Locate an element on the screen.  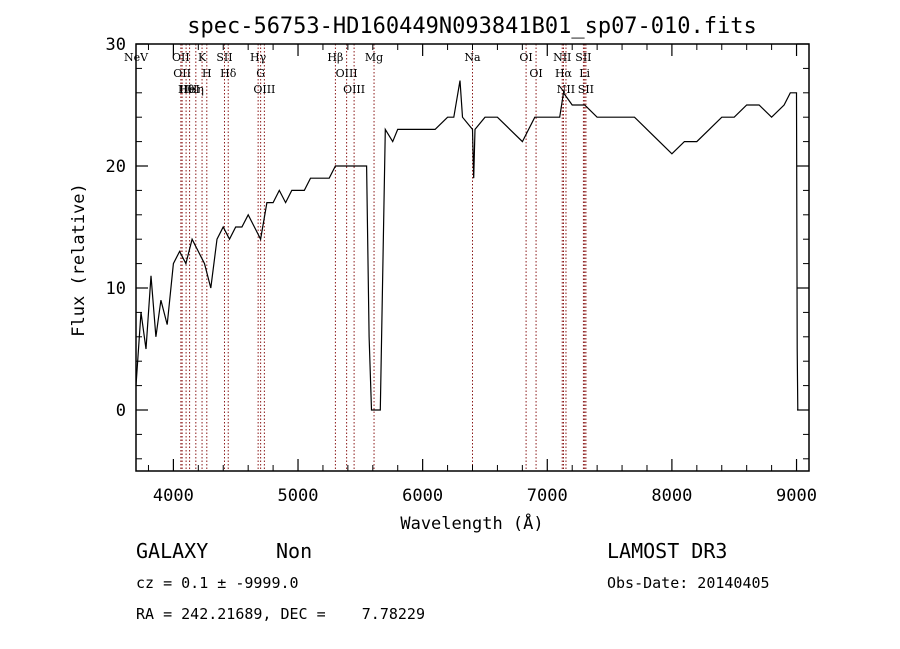
observation-date: Obs-Date: 20140405 is located at coordinates (688, 583).